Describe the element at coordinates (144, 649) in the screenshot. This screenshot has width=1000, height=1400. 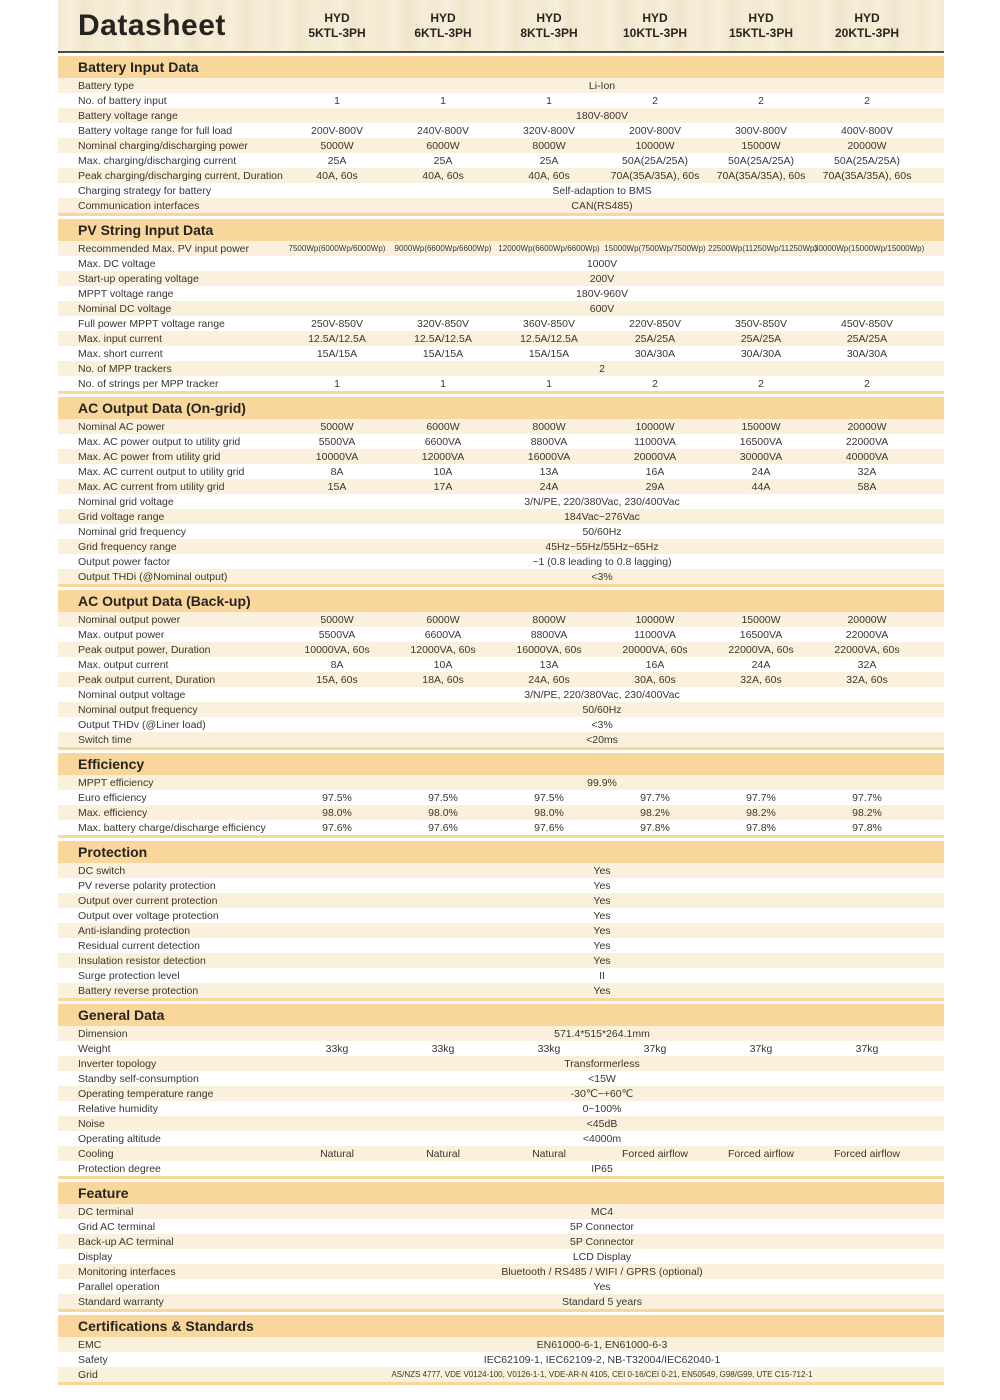
I see `row-label: Peak output power, Duration` at that location.